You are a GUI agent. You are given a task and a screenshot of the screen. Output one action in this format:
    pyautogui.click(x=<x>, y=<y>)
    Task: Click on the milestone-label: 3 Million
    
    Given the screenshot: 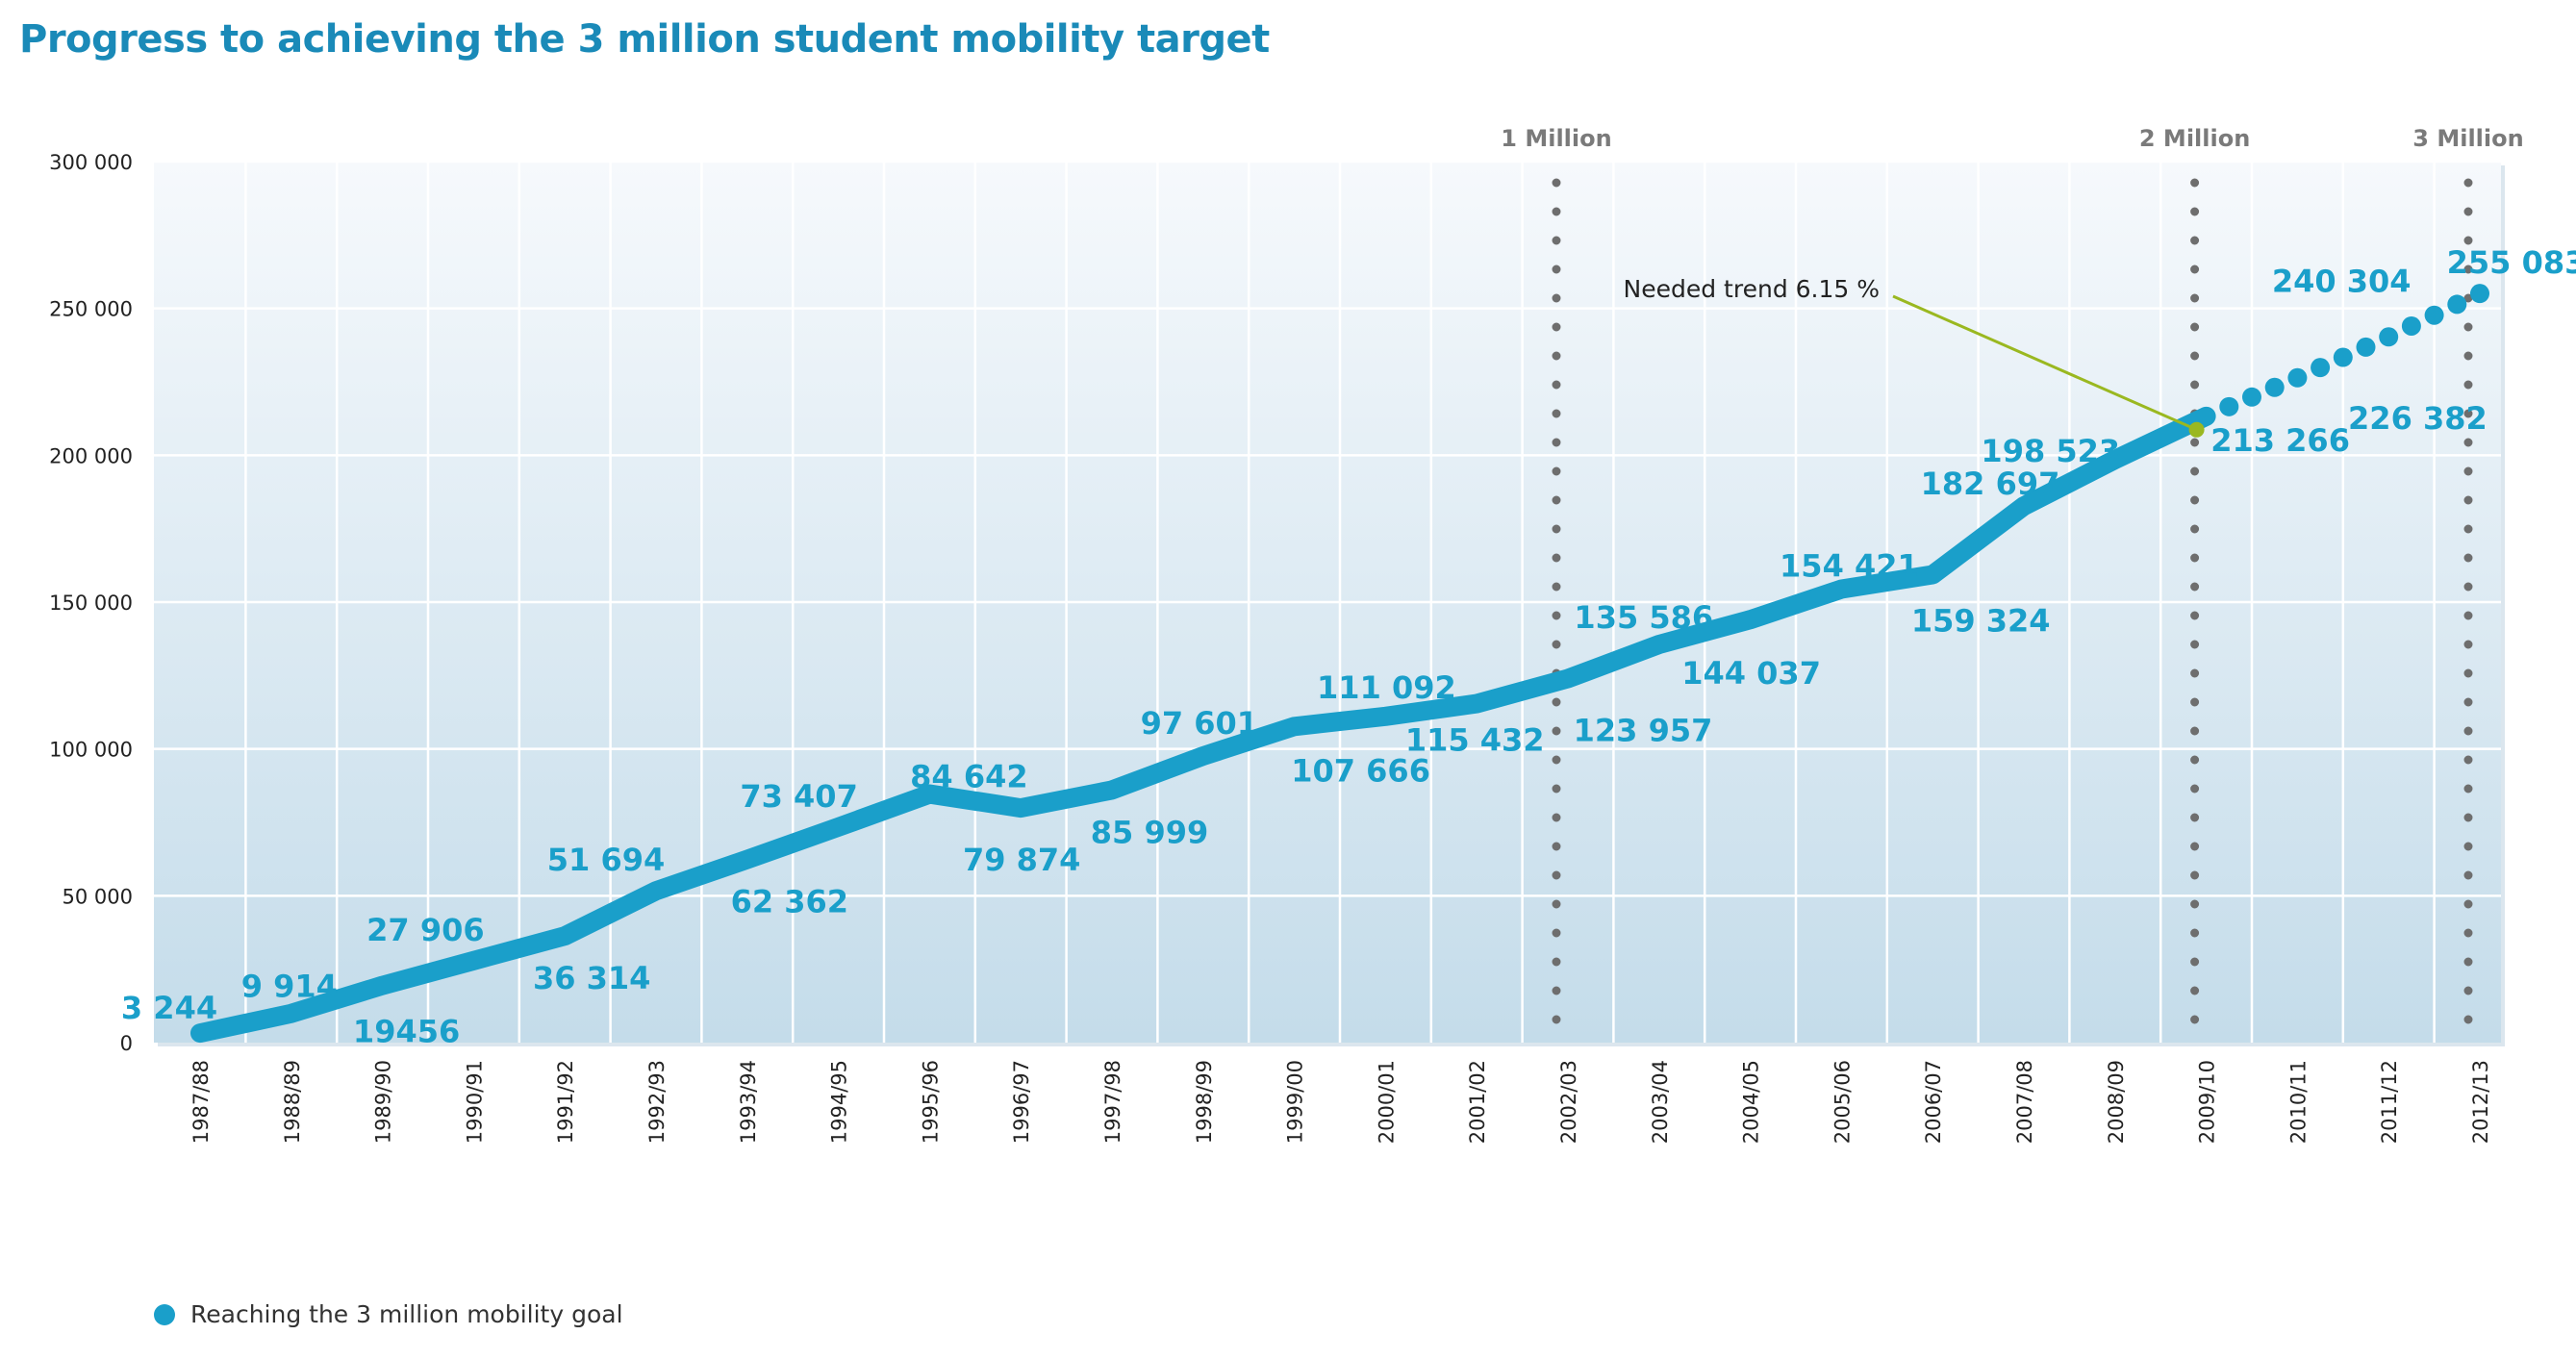 What is the action you would take?
    pyautogui.click(x=2467, y=138)
    